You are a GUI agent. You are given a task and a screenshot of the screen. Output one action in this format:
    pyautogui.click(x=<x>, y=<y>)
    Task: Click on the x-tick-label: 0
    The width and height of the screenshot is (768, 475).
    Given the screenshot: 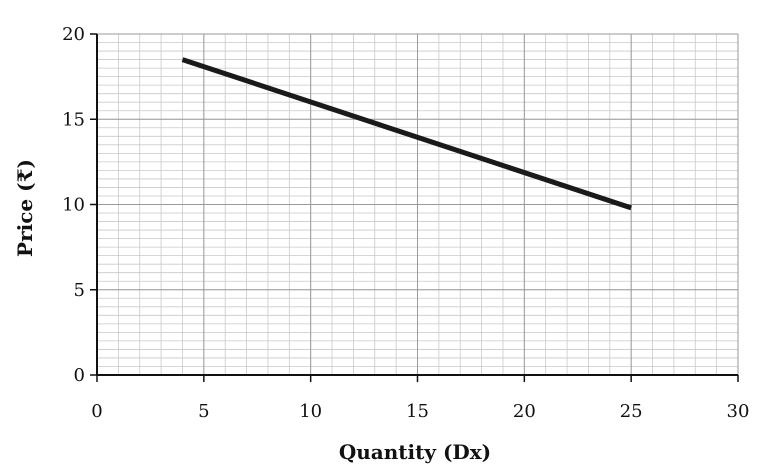 What is the action you would take?
    pyautogui.click(x=96, y=411)
    